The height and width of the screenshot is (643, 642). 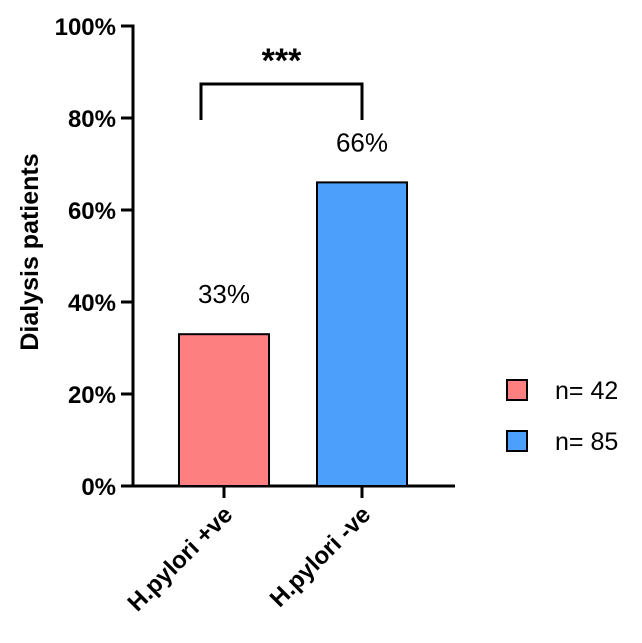 What do you see at coordinates (281, 101) in the screenshot?
I see `significance-bracket-line` at bounding box center [281, 101].